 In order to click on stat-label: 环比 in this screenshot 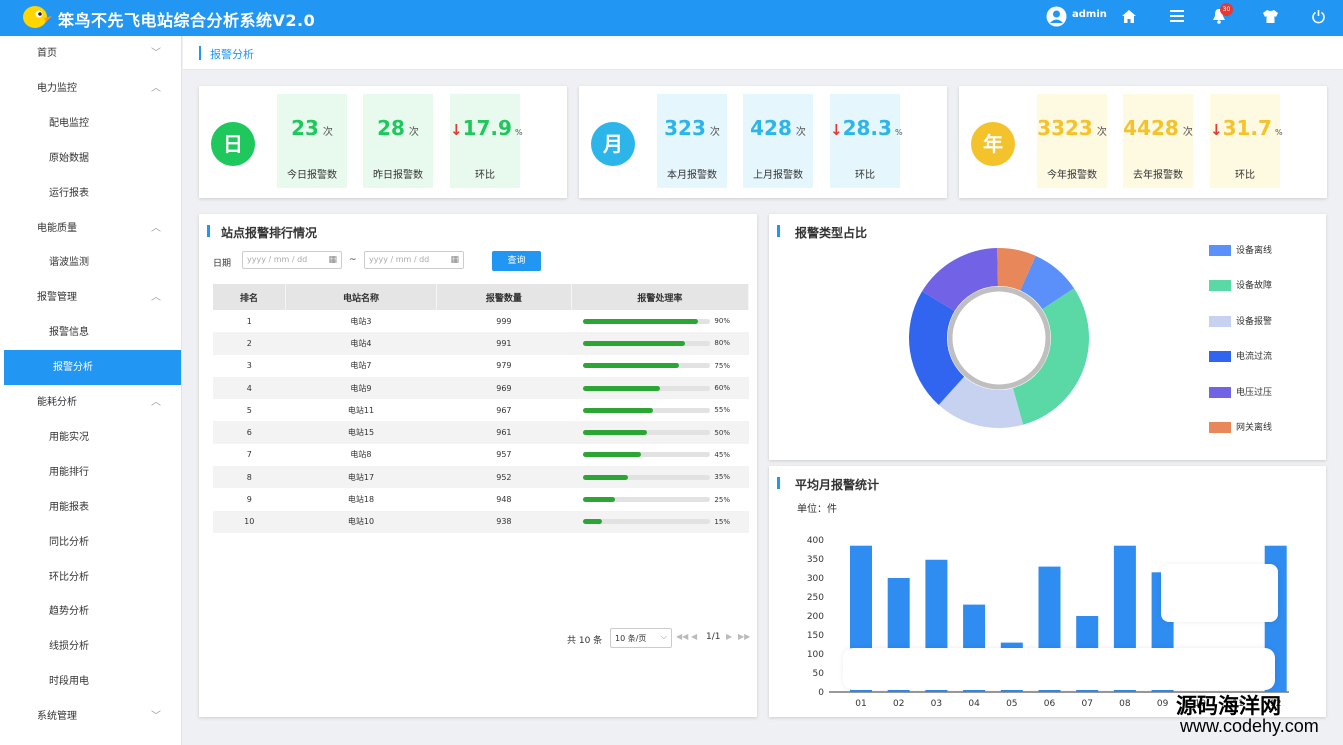, I will do `click(865, 175)`.